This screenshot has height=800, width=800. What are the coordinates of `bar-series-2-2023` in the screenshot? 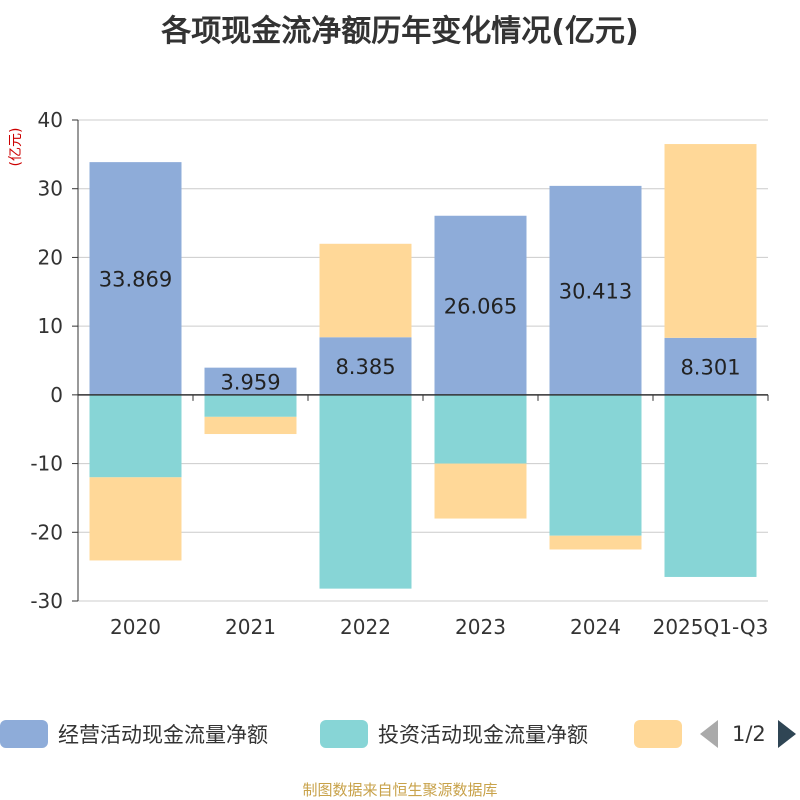 It's located at (480, 491).